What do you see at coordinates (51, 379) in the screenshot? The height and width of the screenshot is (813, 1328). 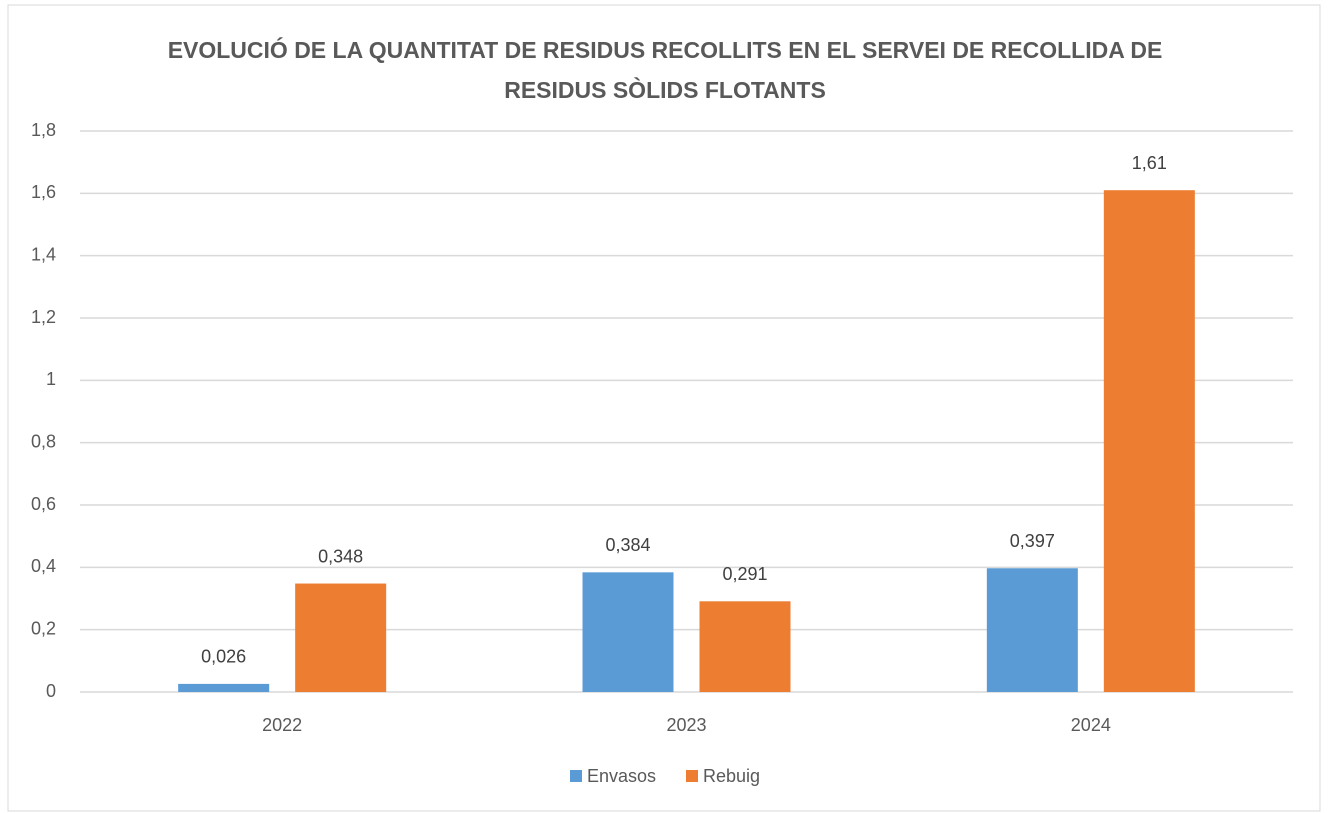 I see `y-tick-label: 1` at bounding box center [51, 379].